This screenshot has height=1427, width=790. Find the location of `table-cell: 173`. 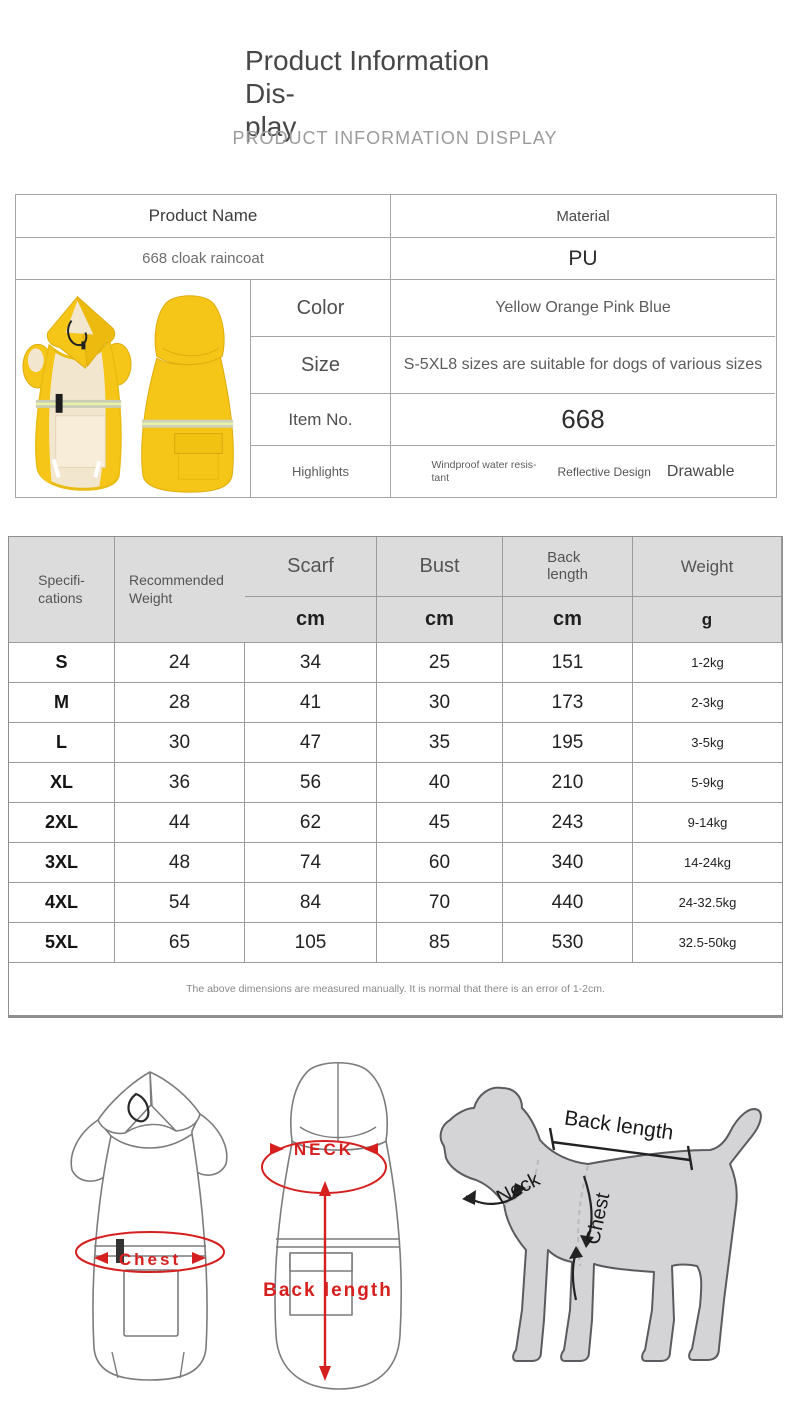

table-cell: 173 is located at coordinates (568, 703).